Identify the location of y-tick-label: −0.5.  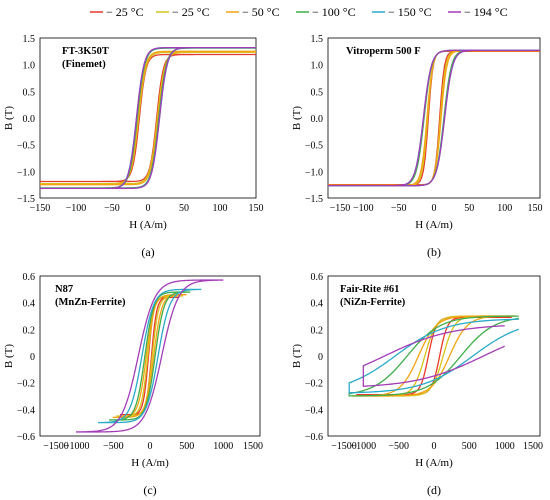
(26, 146).